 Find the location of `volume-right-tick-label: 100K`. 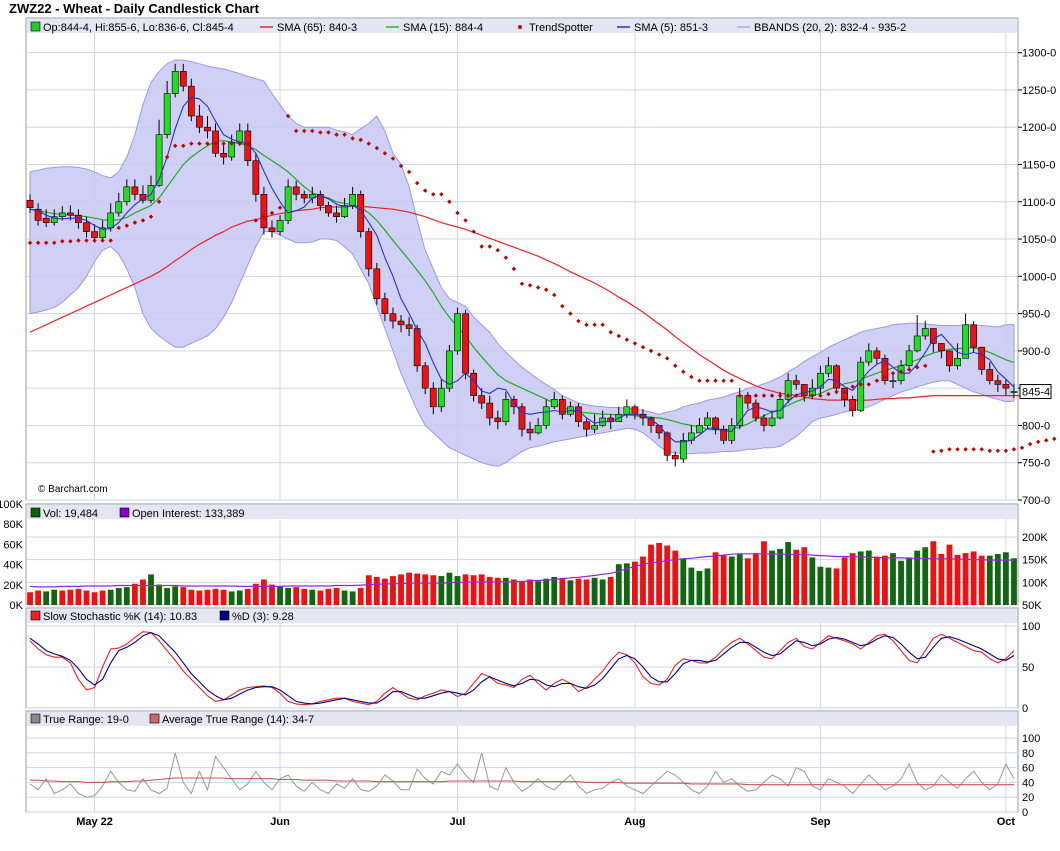

volume-right-tick-label: 100K is located at coordinates (1035, 583).